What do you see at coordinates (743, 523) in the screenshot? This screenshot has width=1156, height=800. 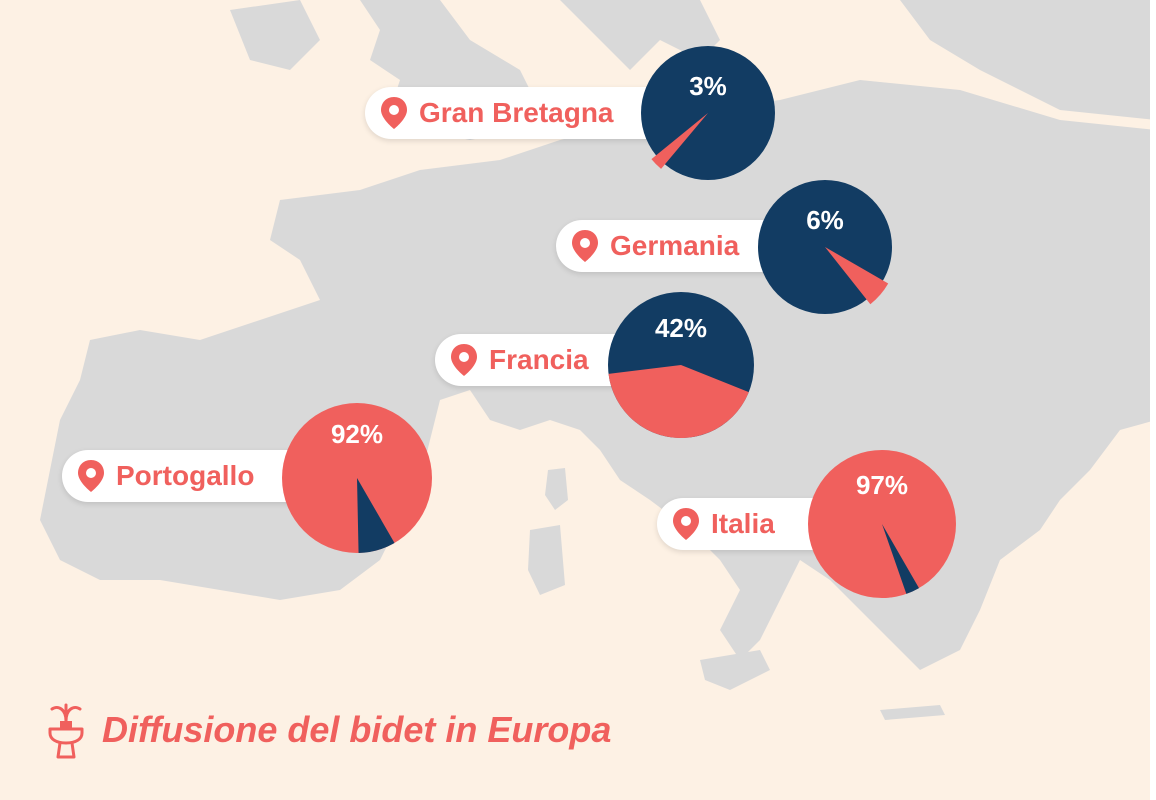 I see `country-name: Italia` at bounding box center [743, 523].